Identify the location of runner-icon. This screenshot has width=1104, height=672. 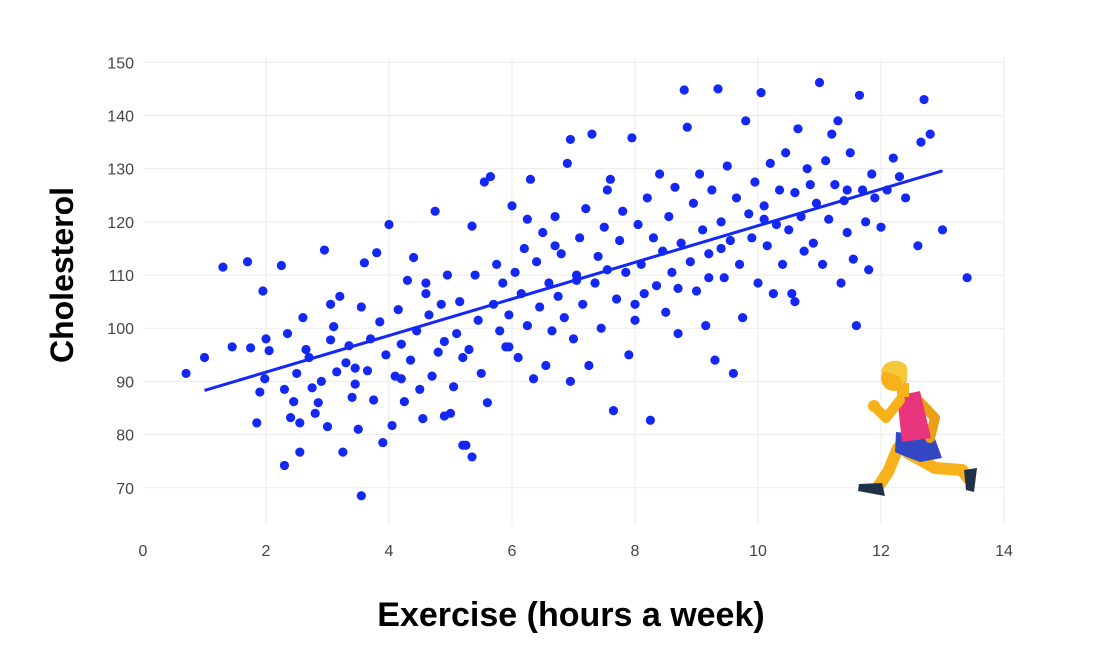
(917, 428).